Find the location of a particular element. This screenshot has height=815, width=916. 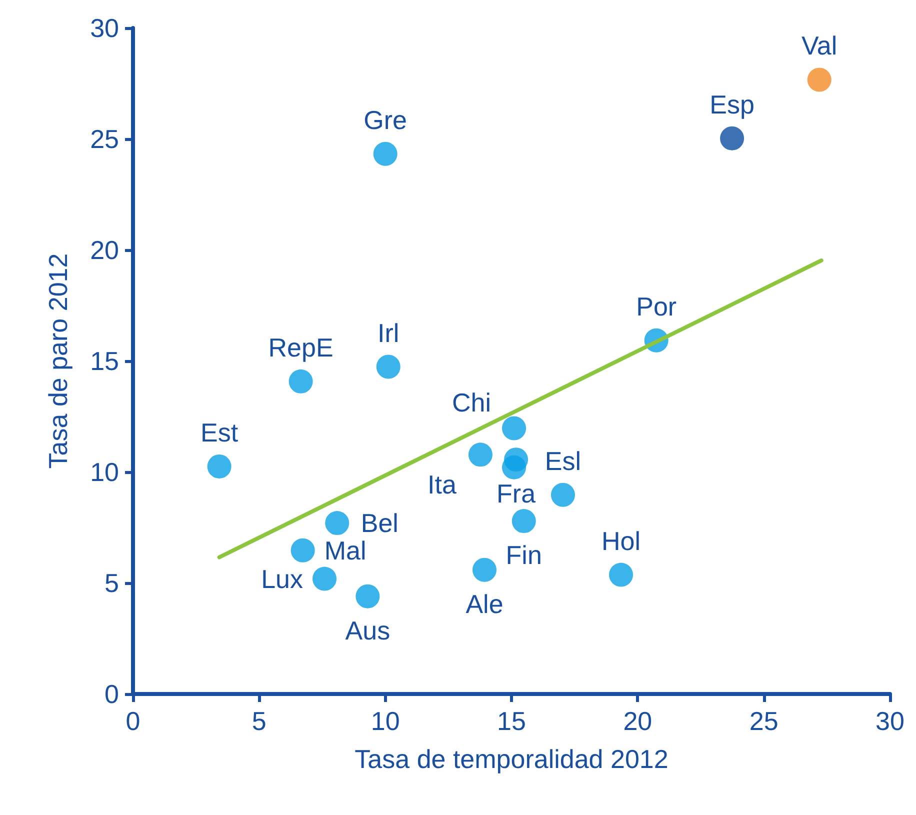

annotation: Val is located at coordinates (820, 45).